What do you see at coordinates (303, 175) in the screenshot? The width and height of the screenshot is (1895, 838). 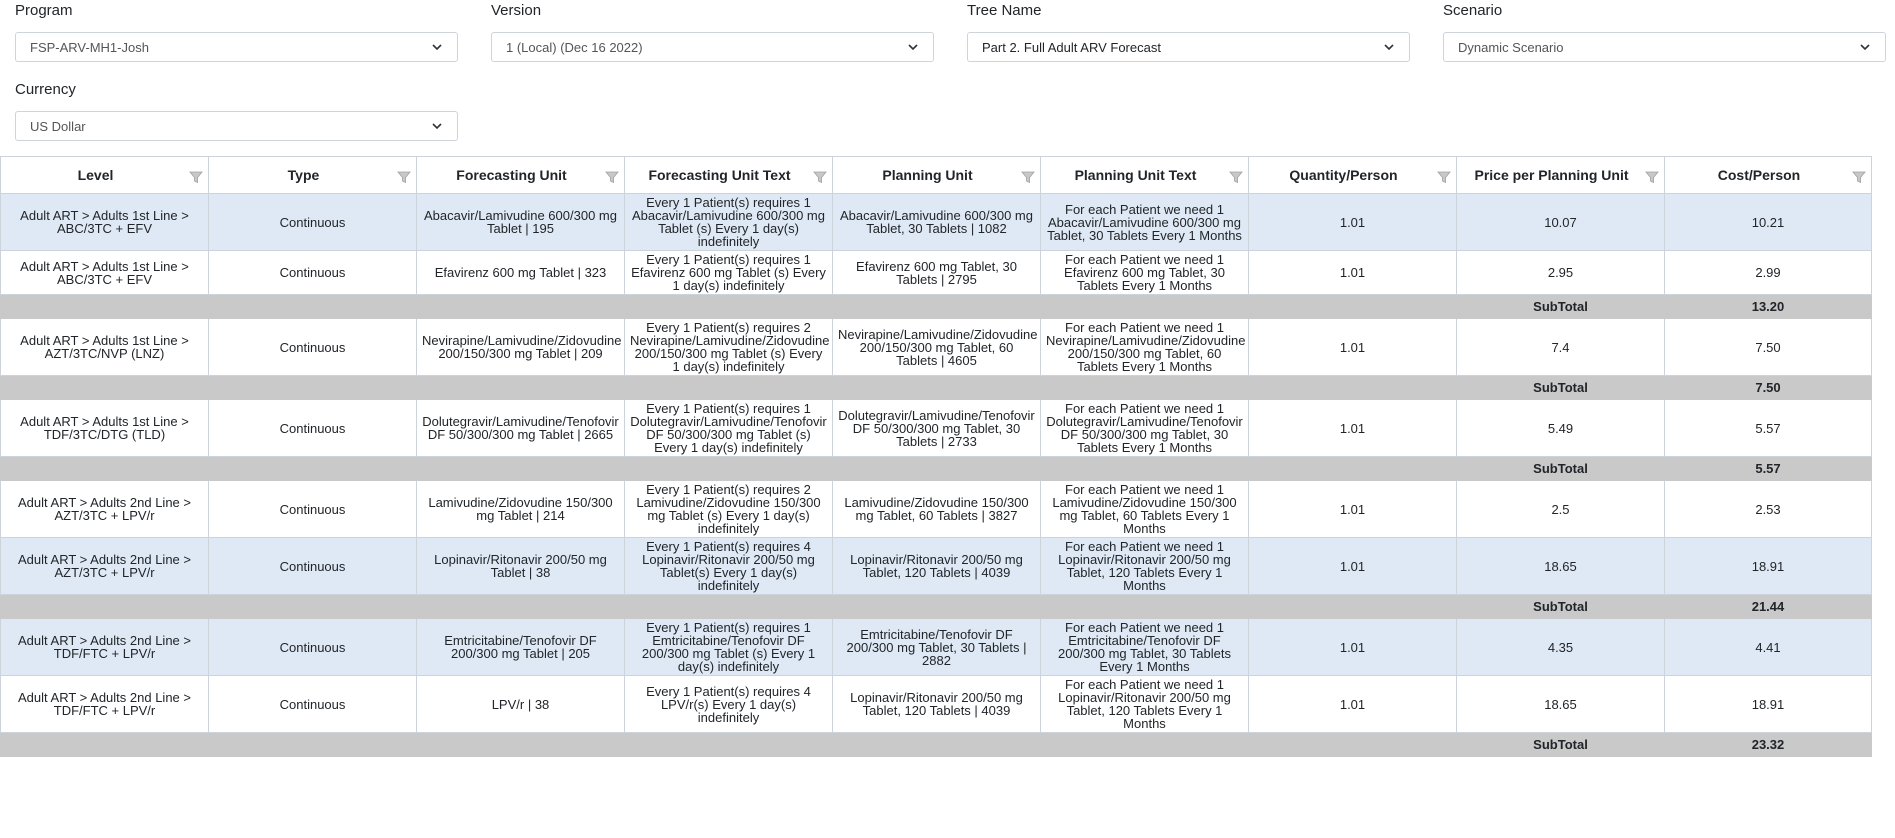 I see `column-header-label: Type` at bounding box center [303, 175].